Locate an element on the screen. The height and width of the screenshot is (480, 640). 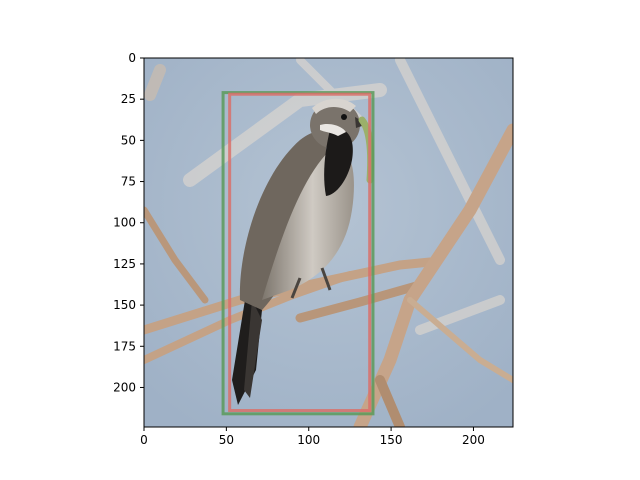
y-tick-label: 125 is located at coordinates (124, 264).